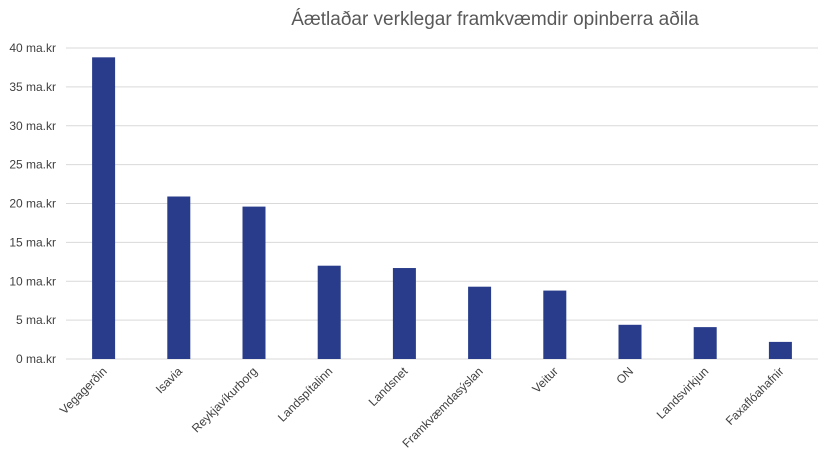 This screenshot has height=462, width=831. I want to click on x-tick-label: Landspítalinn, so click(305, 394).